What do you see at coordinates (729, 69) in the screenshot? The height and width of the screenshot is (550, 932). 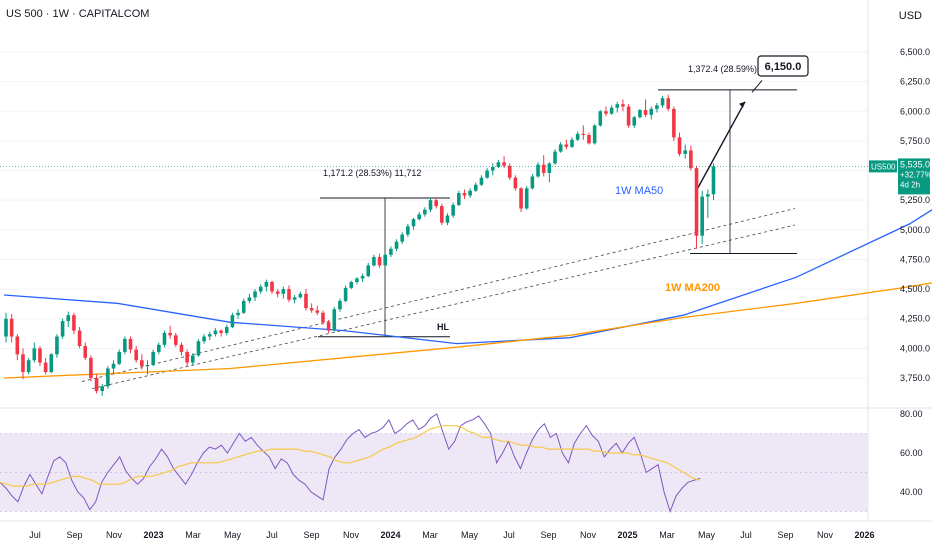 I see `measure2-label: 1,372.4 (28.59%) 13` at bounding box center [729, 69].